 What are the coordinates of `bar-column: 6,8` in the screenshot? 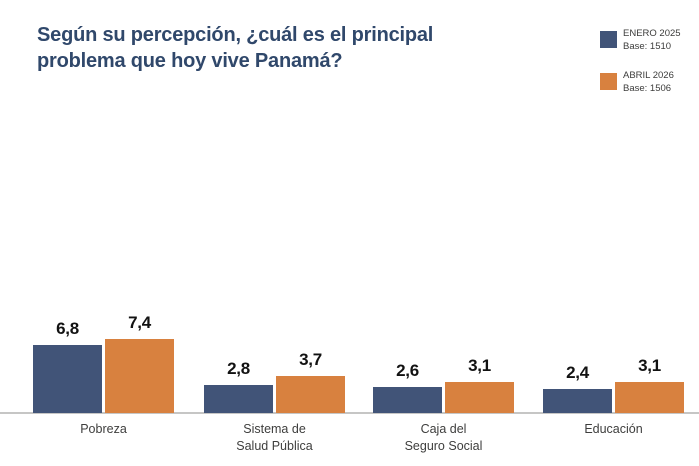 It's located at (67, 366).